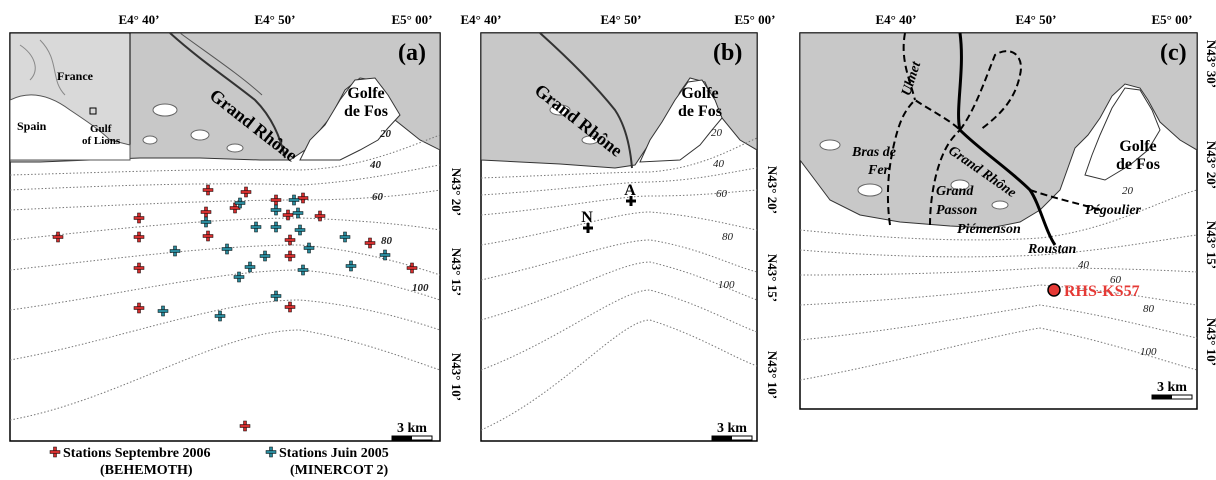 This screenshot has width=1216, height=480. I want to click on coord-top-b-1: E4° 40’, so click(481, 19).